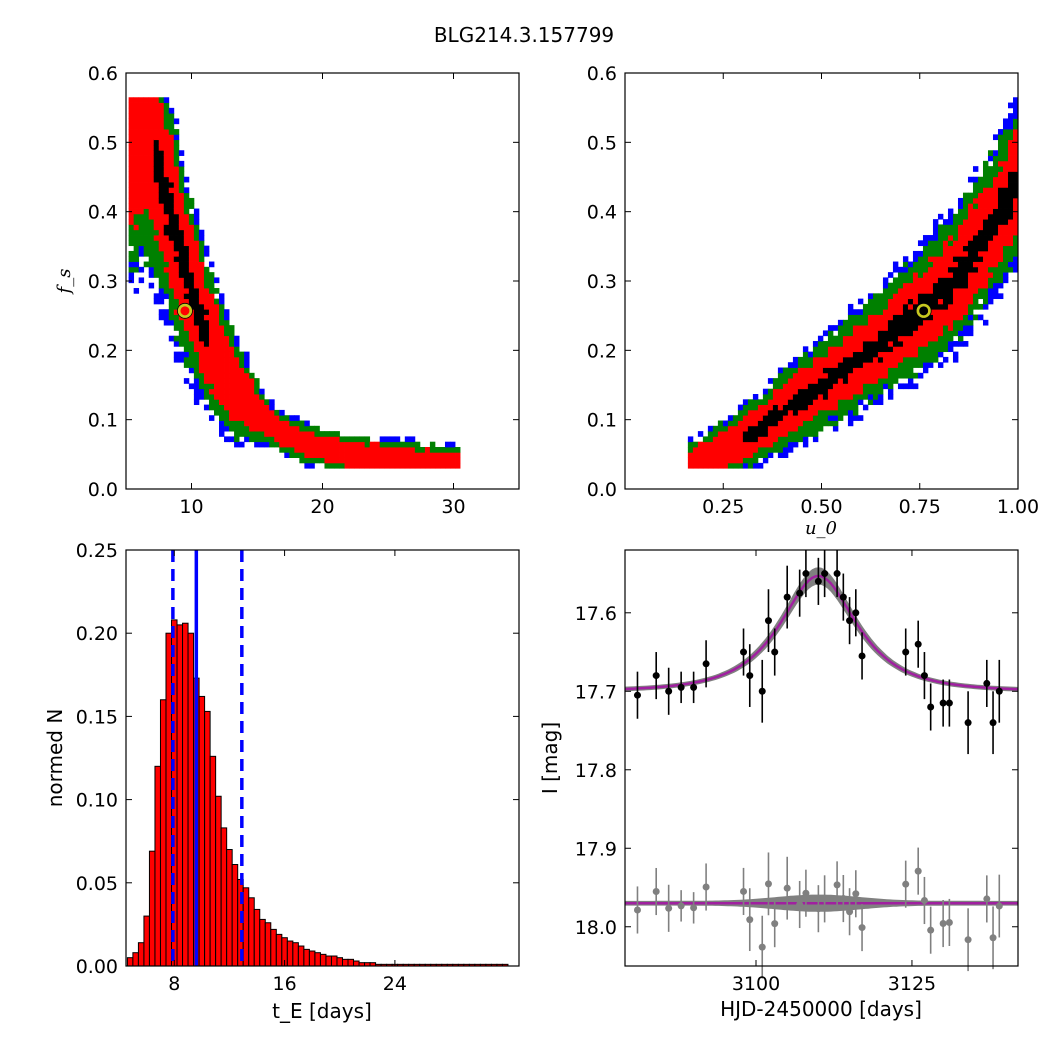 Image resolution: width=1050 pixels, height=1050 pixels. What do you see at coordinates (185, 311) in the screenshot?
I see `best-fit-marker` at bounding box center [185, 311].